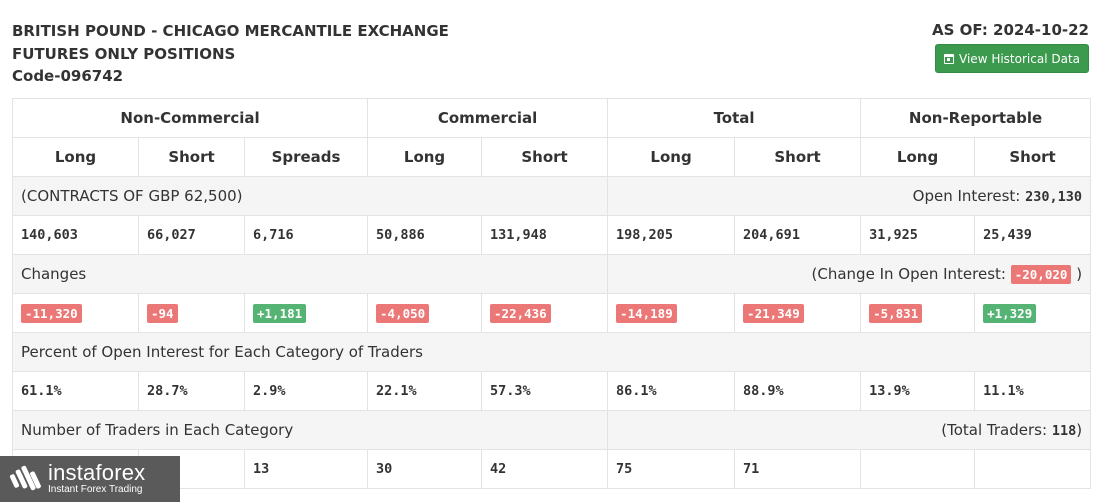 The width and height of the screenshot is (1104, 502). Describe the element at coordinates (908, 273) in the screenshot. I see `change-oi-label: (Change In Open Interest:` at that location.